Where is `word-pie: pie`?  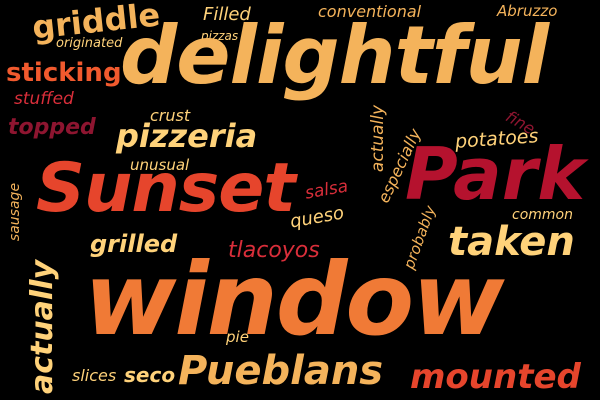 word-pie: pie is located at coordinates (237, 337).